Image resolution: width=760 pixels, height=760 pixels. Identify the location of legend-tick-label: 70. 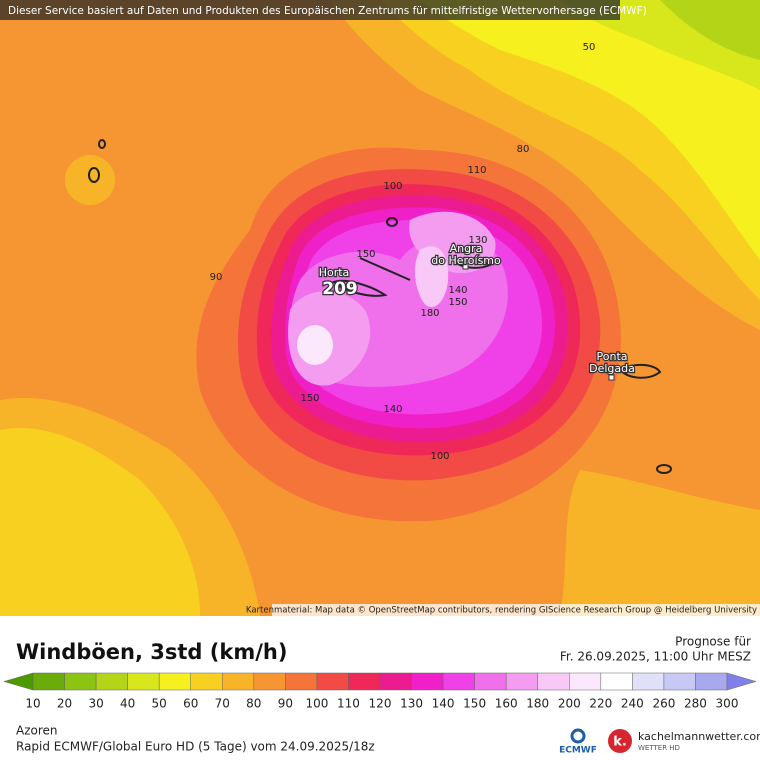
(222, 704).